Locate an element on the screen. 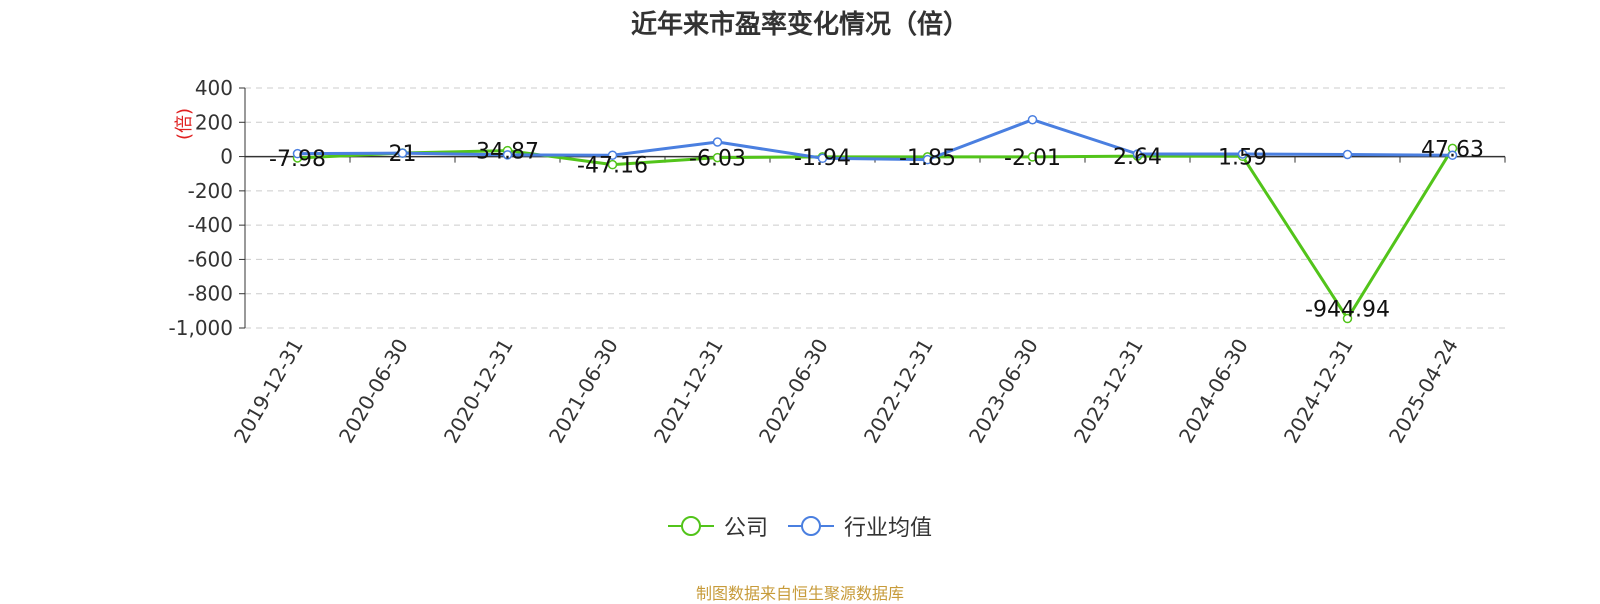 This screenshot has width=1600, height=604. x-tick-label: 2021-12-31 is located at coordinates (688, 391).